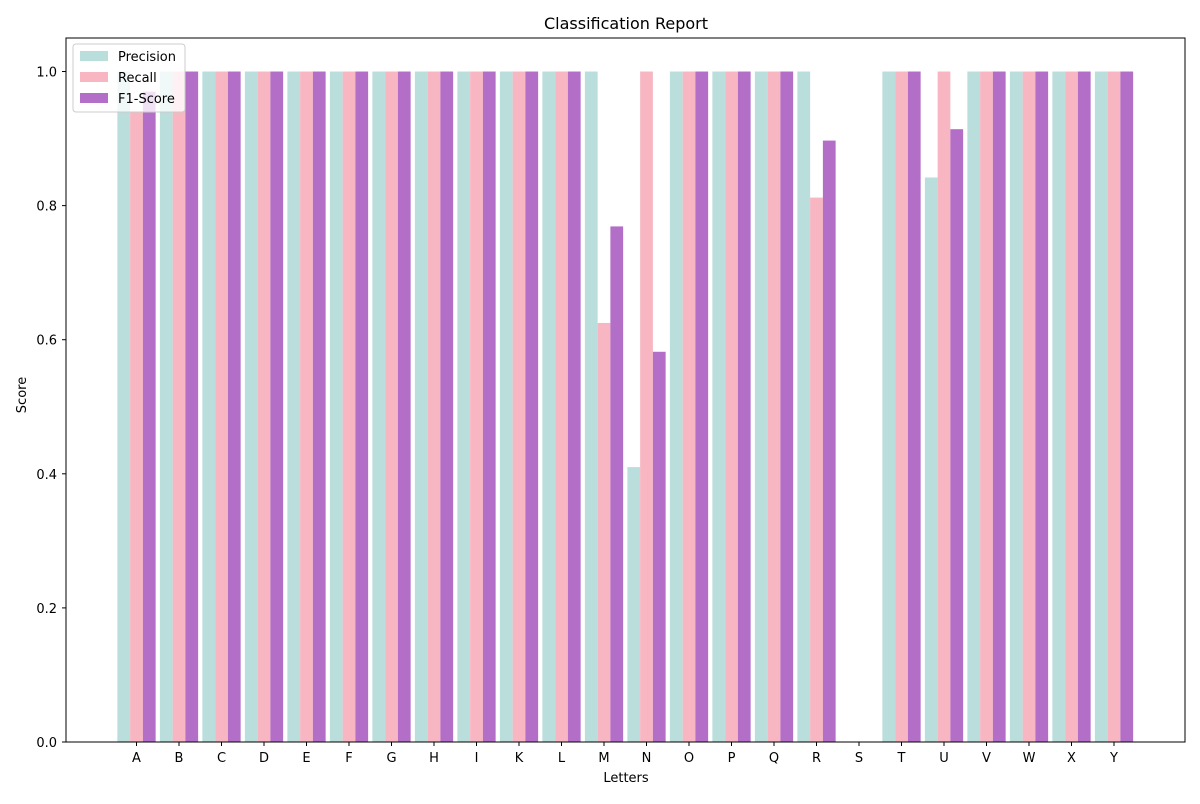 This screenshot has width=1200, height=804. I want to click on bar-precision-v, so click(974, 406).